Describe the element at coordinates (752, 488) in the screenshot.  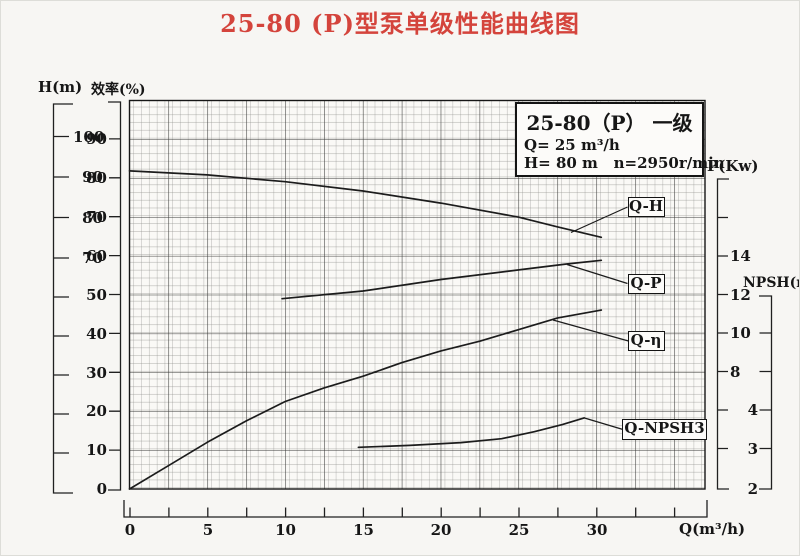
I see `npsh-tick: 2` at that location.